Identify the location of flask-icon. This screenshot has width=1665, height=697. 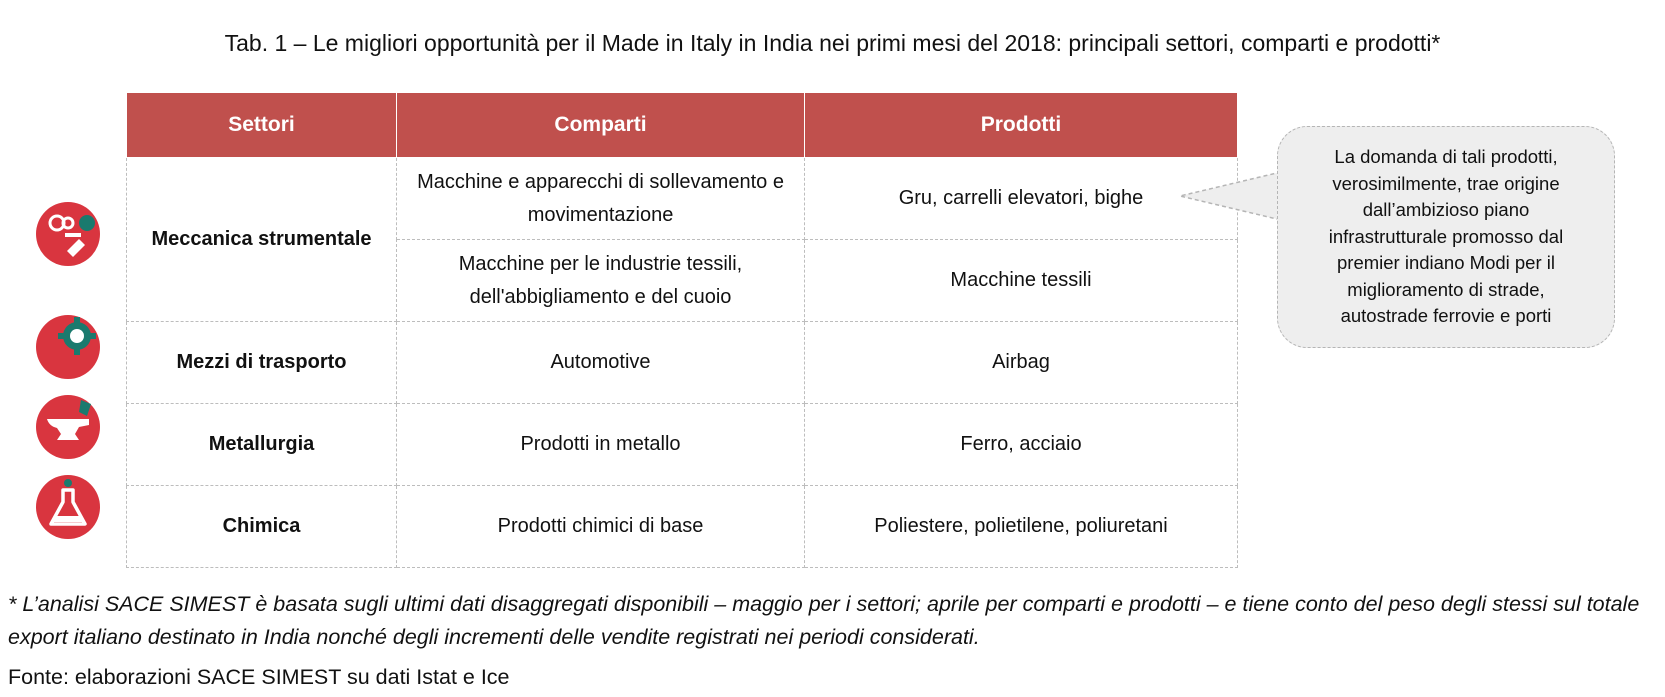
(68, 507).